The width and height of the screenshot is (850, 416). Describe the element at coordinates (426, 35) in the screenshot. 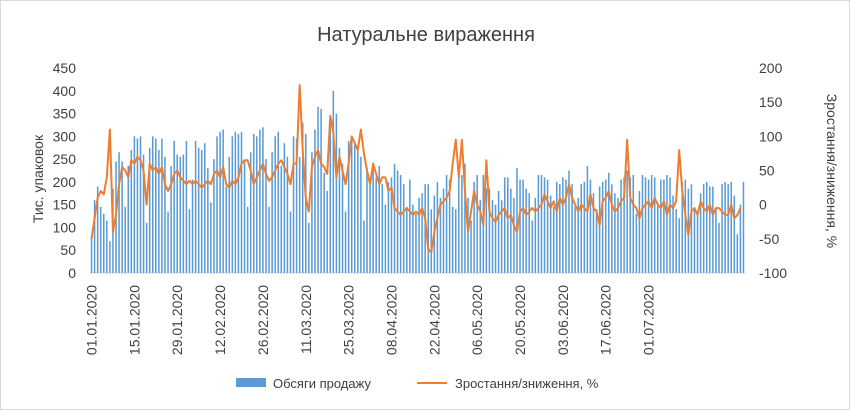

I see `chart-title: Натуральне вираження` at that location.